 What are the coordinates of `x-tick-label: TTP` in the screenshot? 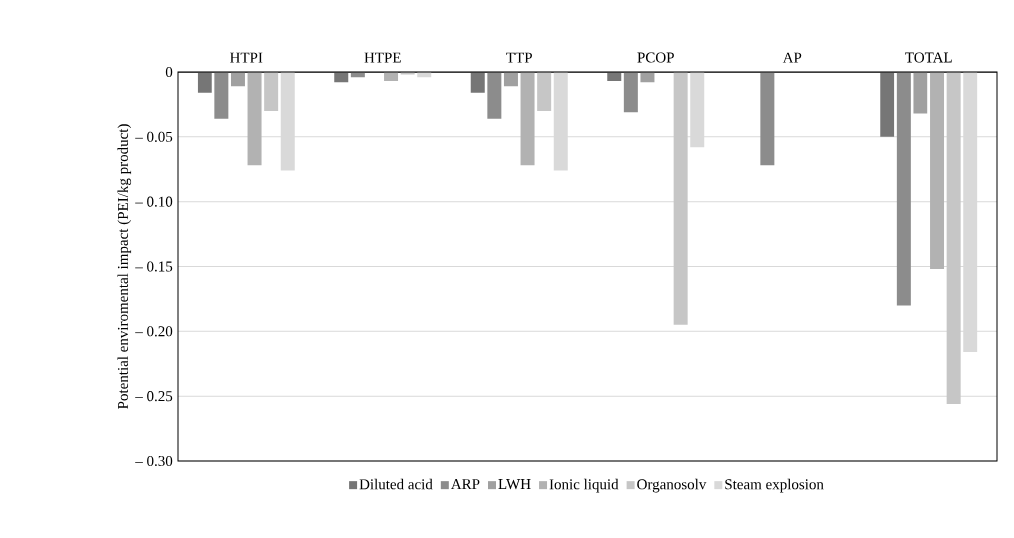 It's located at (519, 57).